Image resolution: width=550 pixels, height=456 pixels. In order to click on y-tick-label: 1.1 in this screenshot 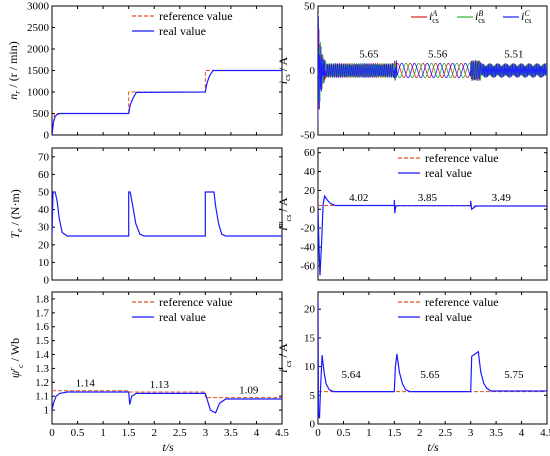, I will do `click(42, 397)`.